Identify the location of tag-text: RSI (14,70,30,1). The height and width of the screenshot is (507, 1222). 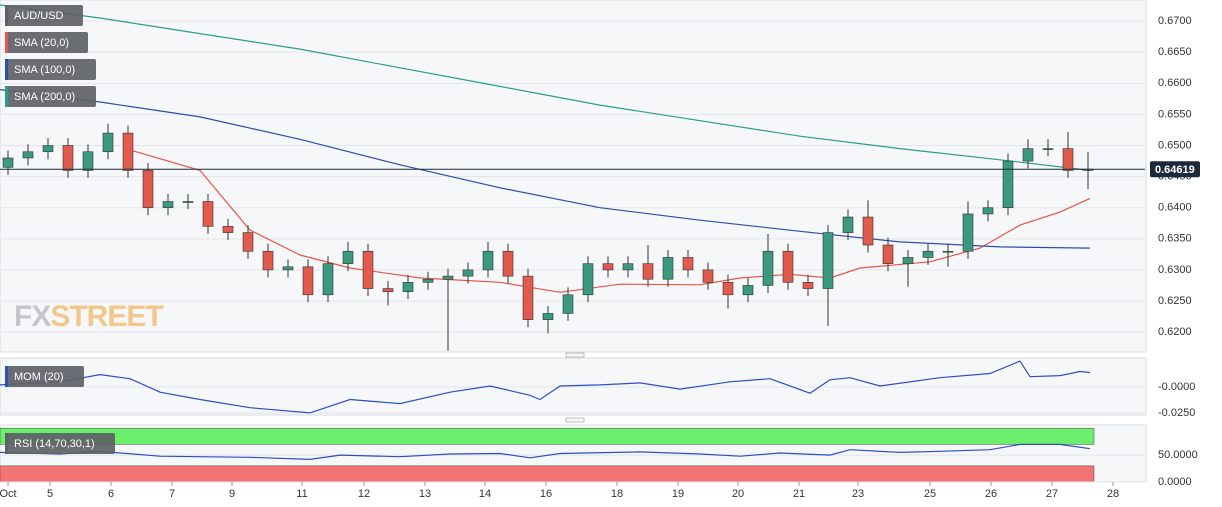
(54, 444).